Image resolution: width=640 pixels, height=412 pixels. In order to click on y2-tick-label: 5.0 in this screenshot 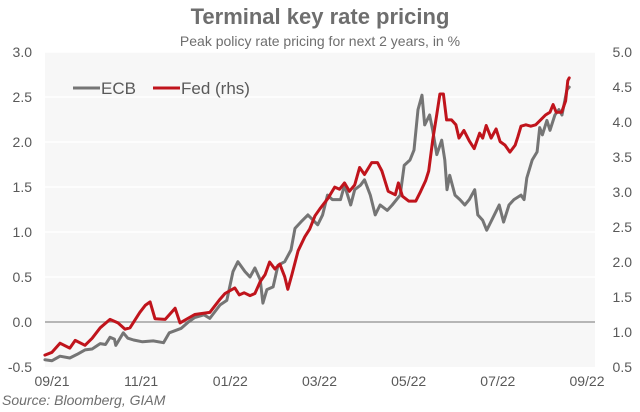, I will do `click(623, 52)`.